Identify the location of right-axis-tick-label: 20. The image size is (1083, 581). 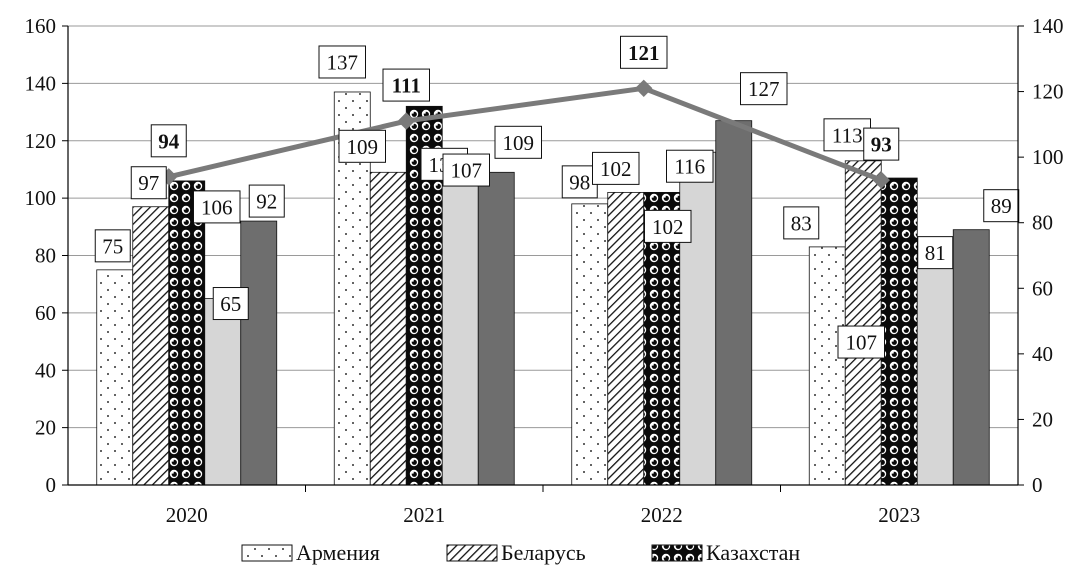
(1042, 419).